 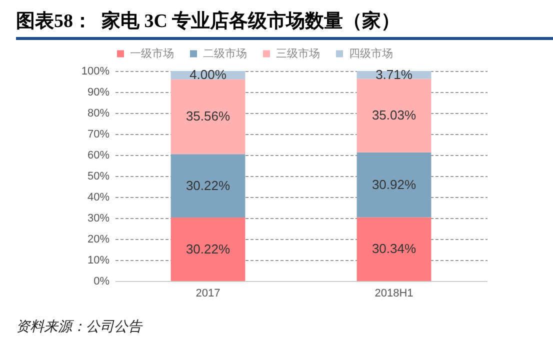 What do you see at coordinates (98, 114) in the screenshot?
I see `y-tick-label: 80%` at bounding box center [98, 114].